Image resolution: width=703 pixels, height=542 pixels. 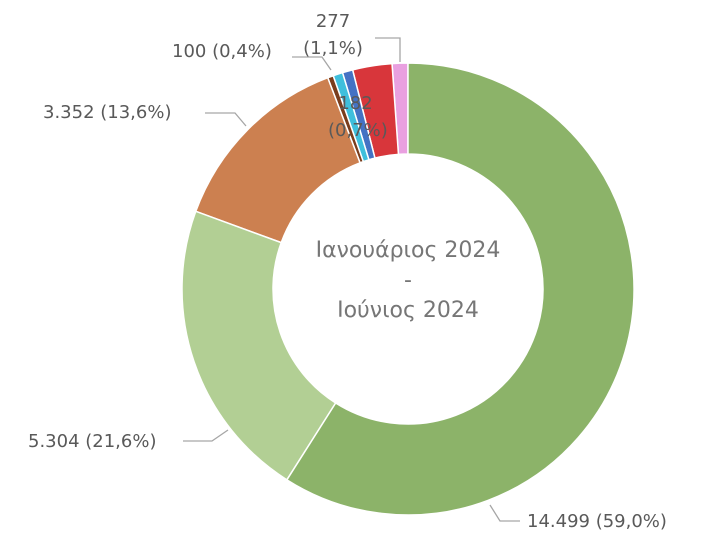 What do you see at coordinates (597, 521) in the screenshot?
I see `data-label: 14.499 (59,0%)` at bounding box center [597, 521].